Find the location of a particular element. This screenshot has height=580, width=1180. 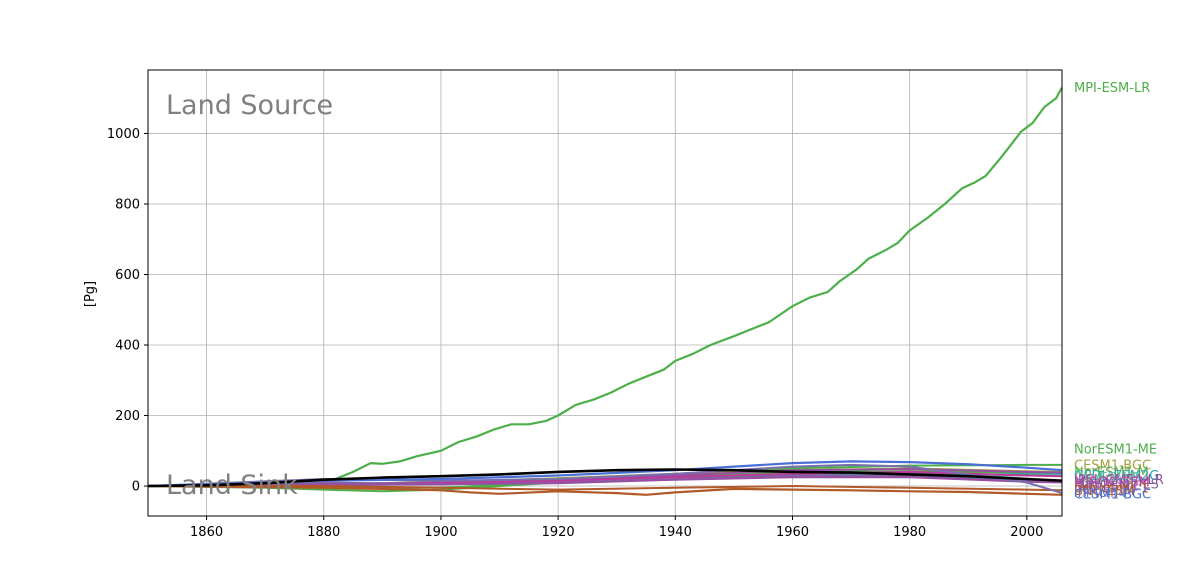

series-label: HadGEM2-ES is located at coordinates (1116, 484).